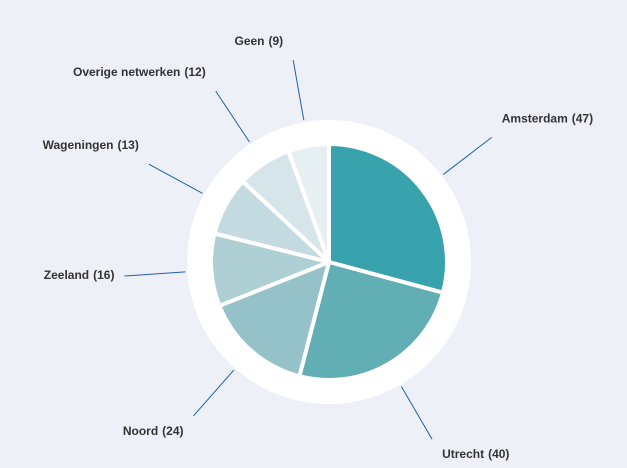 The width and height of the screenshot is (627, 468). I want to click on slice-category: Noord, so click(140, 431).